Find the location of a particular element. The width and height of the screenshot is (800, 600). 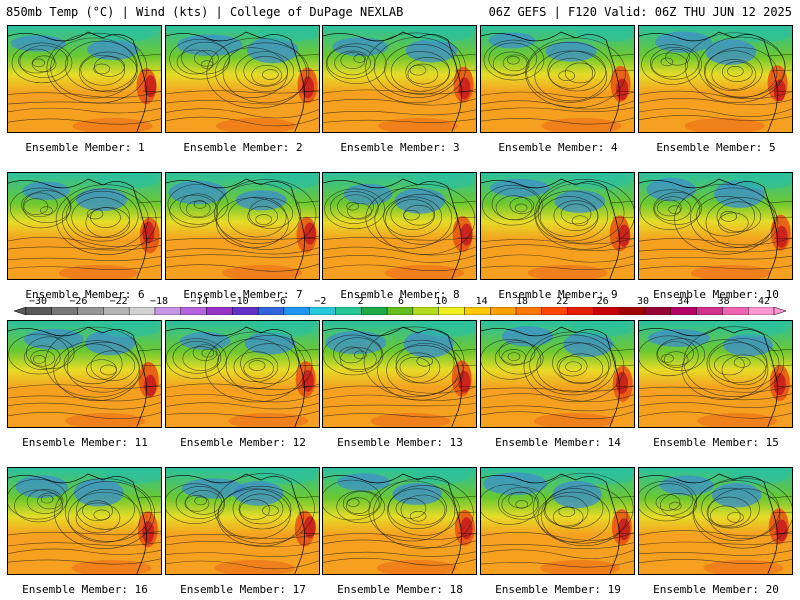

ensemble-member-label: Ensemble Member: 18 is located at coordinates (400, 589).